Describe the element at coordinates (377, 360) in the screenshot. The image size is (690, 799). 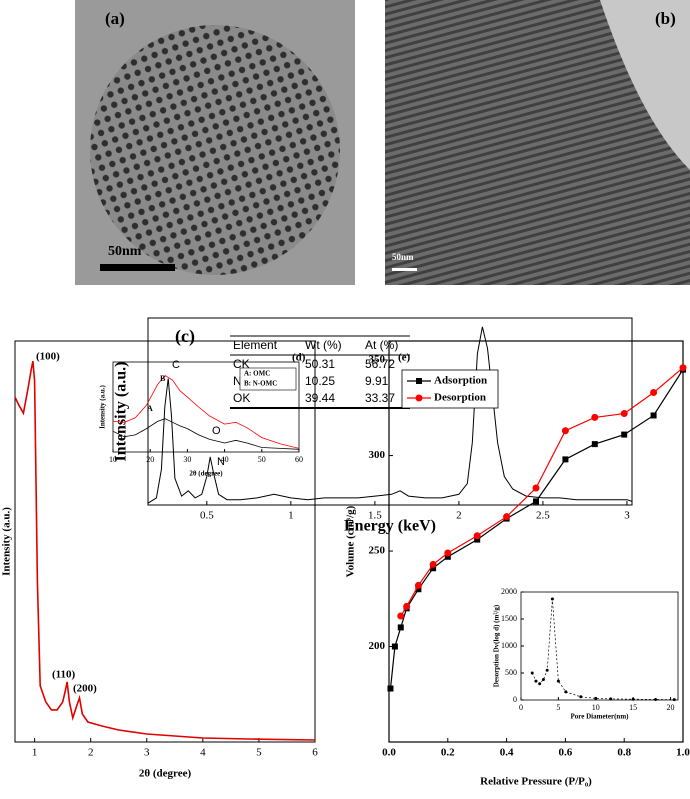
I see `y-tick-label: 350` at that location.